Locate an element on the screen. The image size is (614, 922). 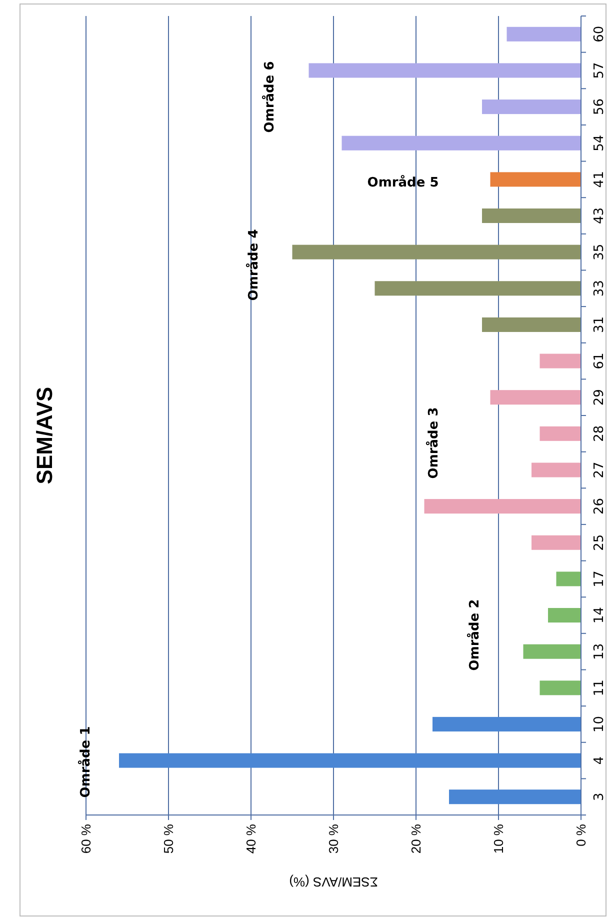
y-tick-label: 56 is located at coordinates (599, 107).